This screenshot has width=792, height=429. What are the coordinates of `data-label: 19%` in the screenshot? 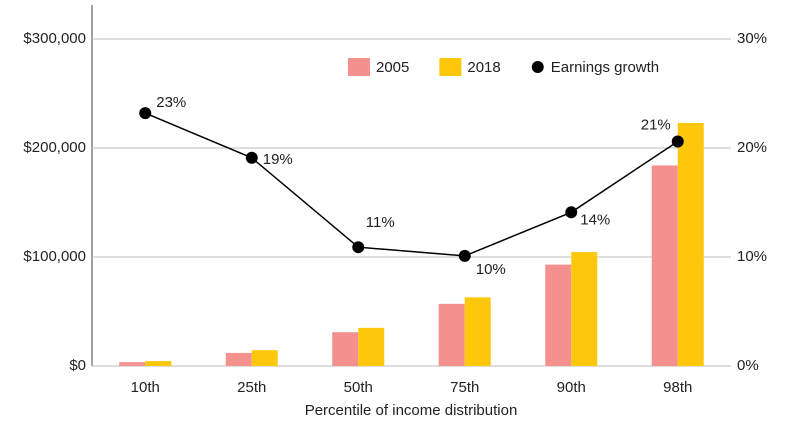 It's located at (278, 159).